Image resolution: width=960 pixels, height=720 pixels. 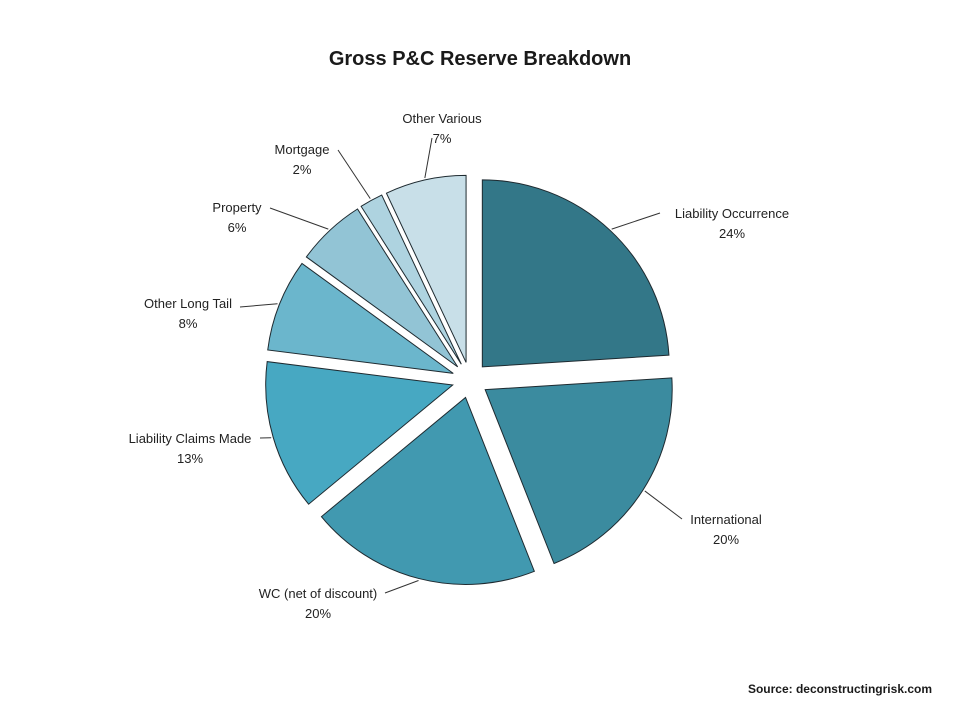 I want to click on source-note: Source: deconstructingrisk.com, so click(x=839, y=689).